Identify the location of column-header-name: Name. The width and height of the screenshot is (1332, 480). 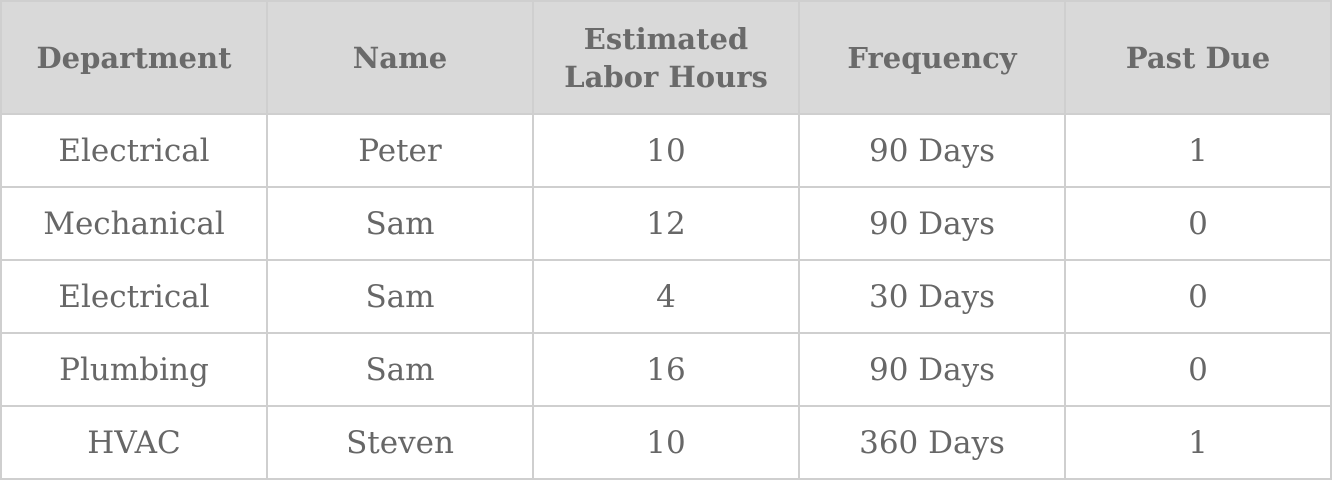
(400, 57).